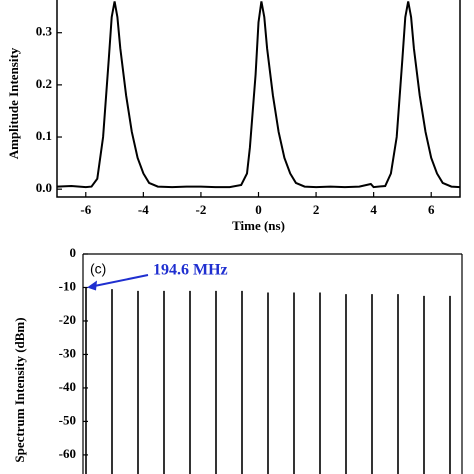 The image size is (474, 474). Describe the element at coordinates (44, 135) in the screenshot. I see `y-tick-label: 0.1` at that location.